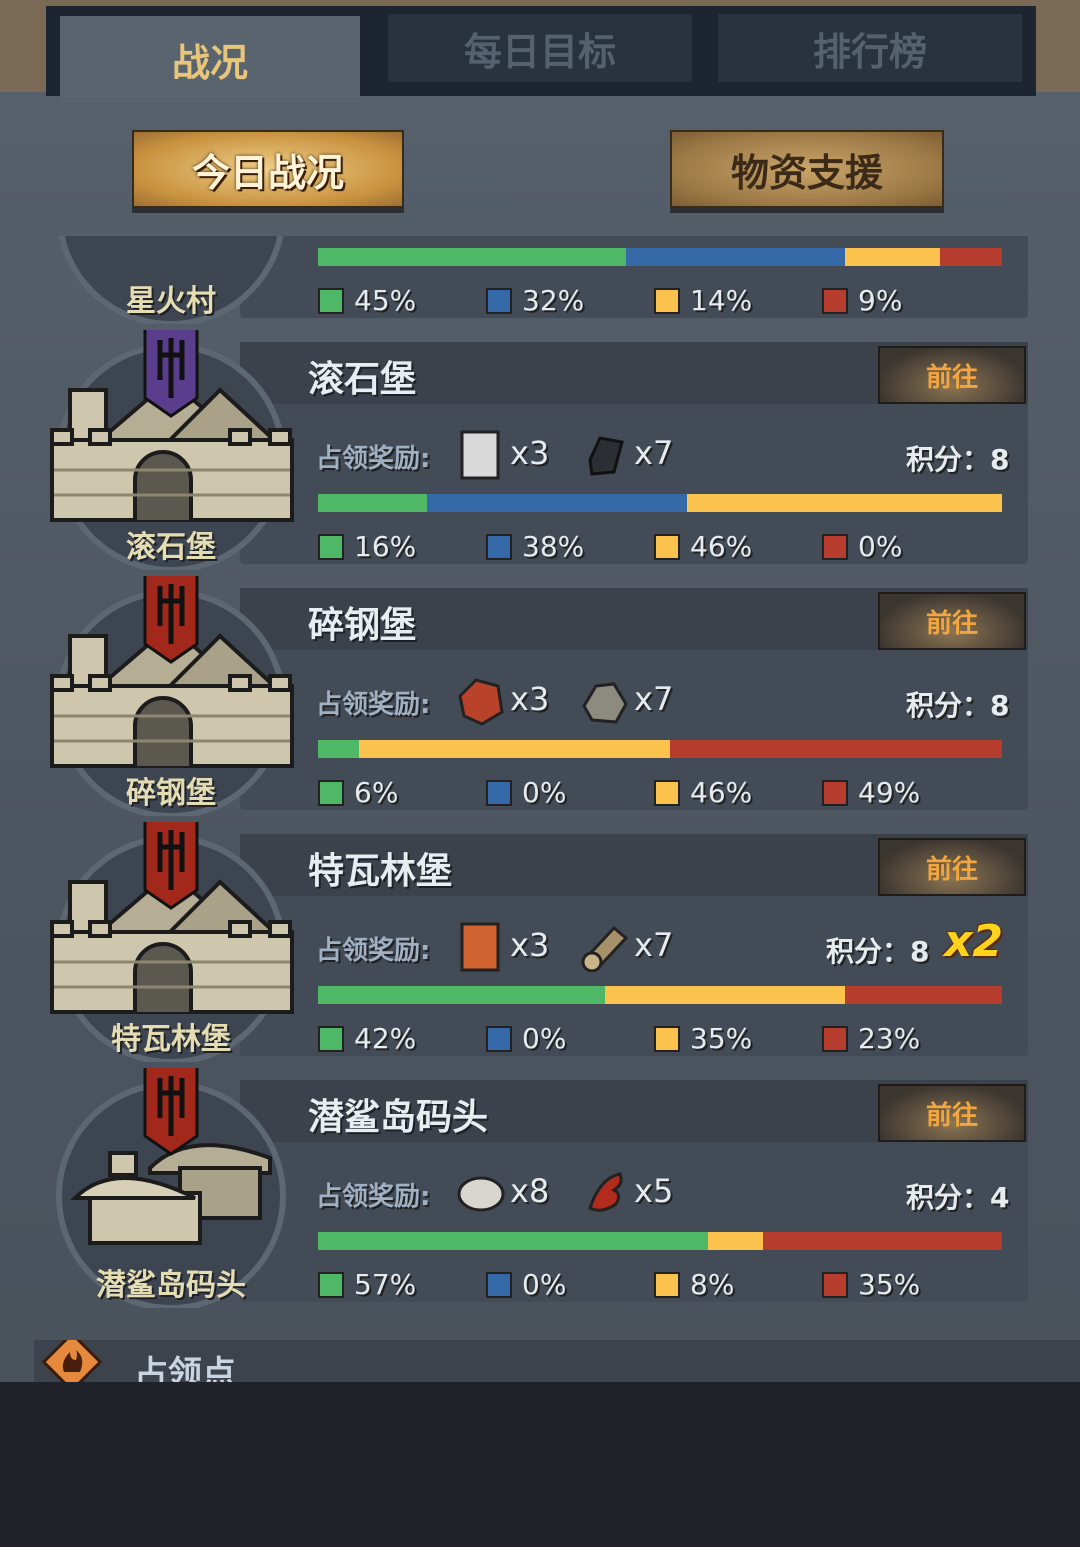 The width and height of the screenshot is (1080, 1547). What do you see at coordinates (385, 1284) in the screenshot?
I see `legend-percent: 57%` at bounding box center [385, 1284].